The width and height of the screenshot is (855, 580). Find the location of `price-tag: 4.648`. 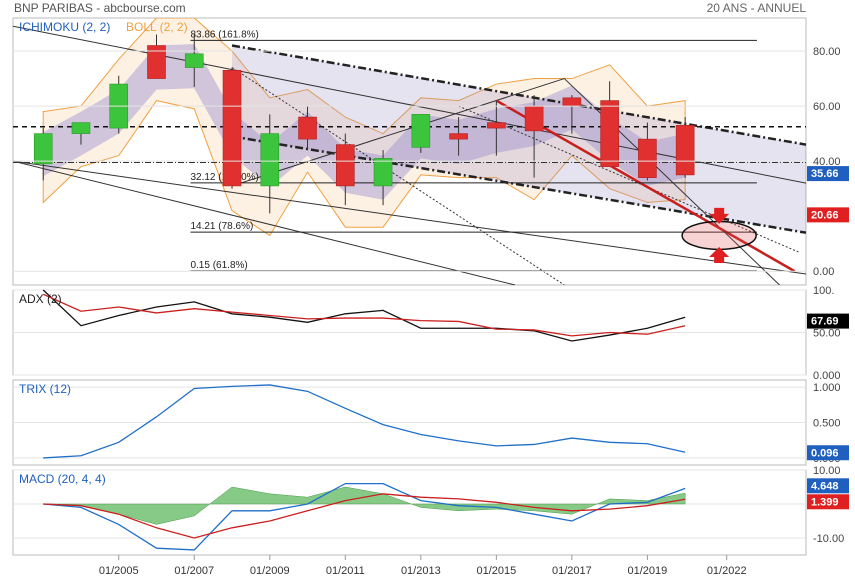

price-tag: 4.648 is located at coordinates (828, 486).